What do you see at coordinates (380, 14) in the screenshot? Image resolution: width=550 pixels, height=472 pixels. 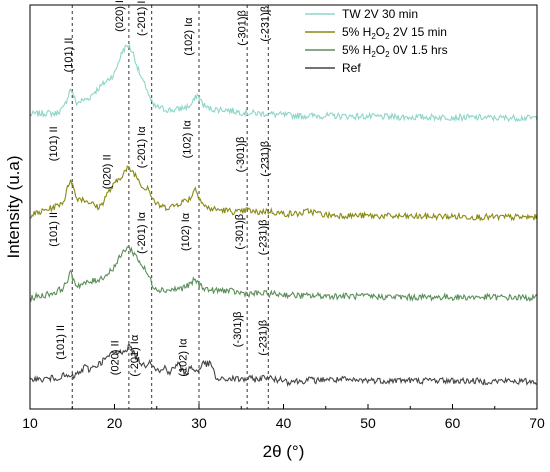 I see `legend-entry: TW 2V 30 min` at bounding box center [380, 14].